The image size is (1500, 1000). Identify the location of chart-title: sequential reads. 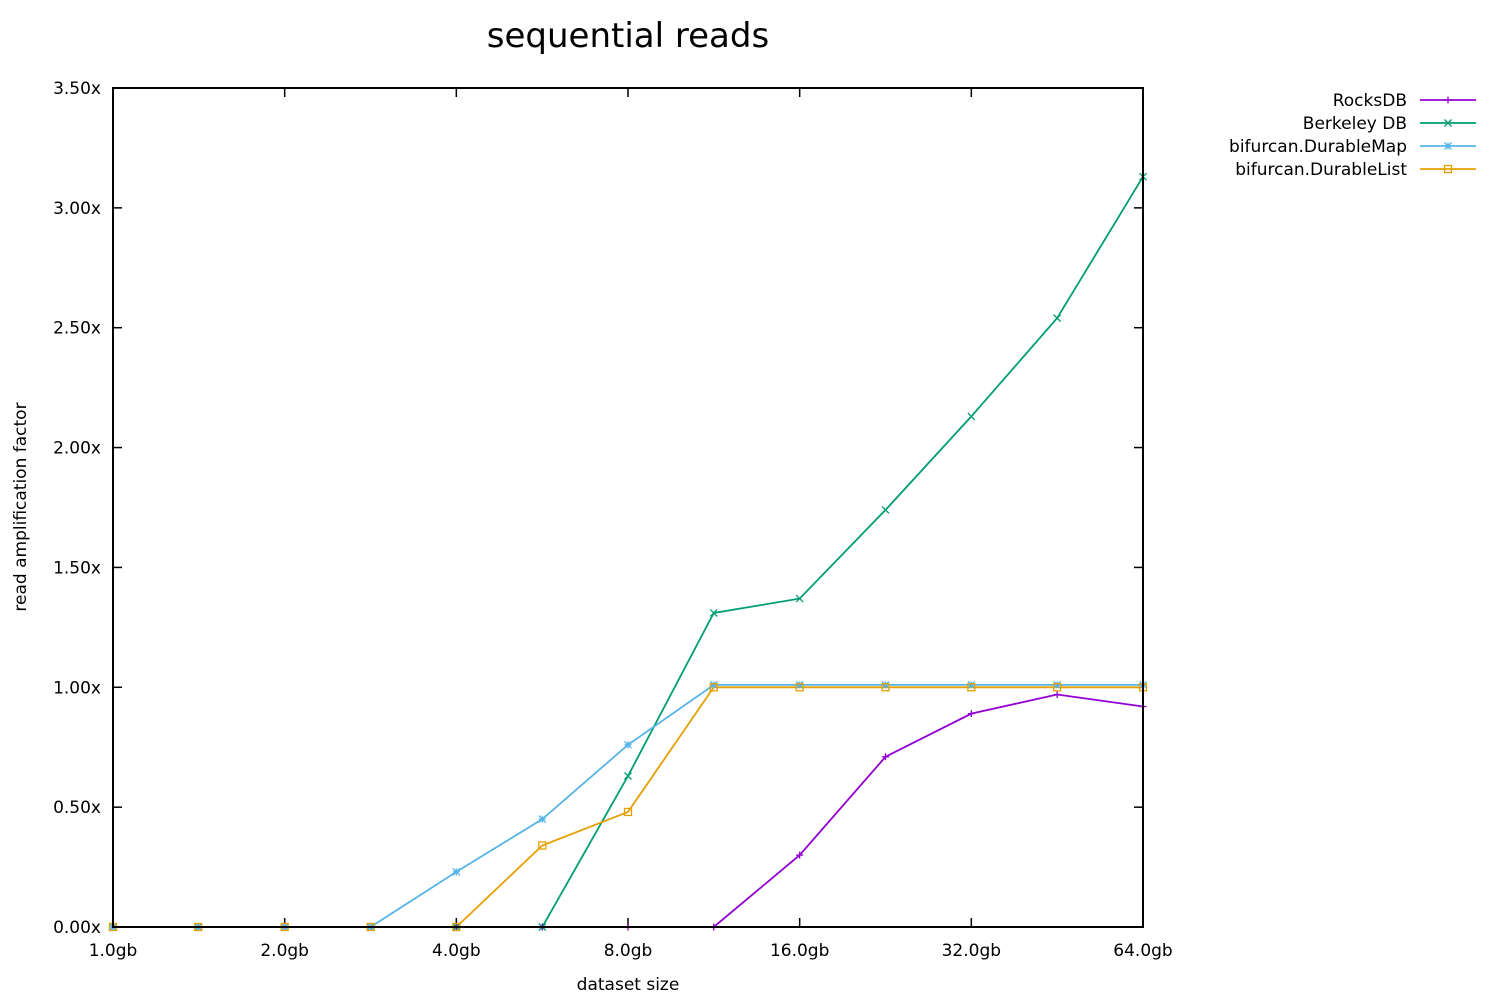
(628, 36).